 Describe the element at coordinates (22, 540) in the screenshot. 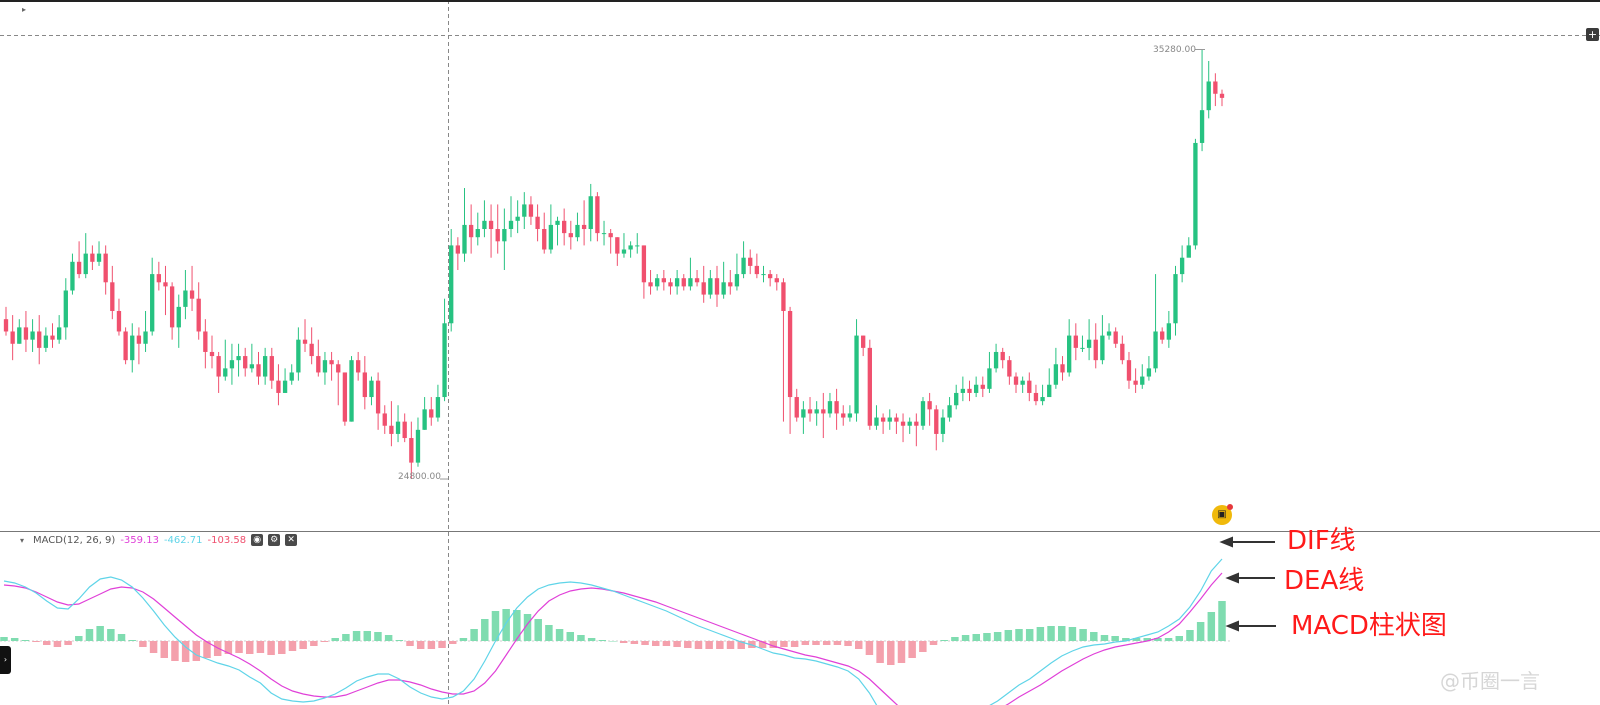

I see `chevron-down-icon: ▾` at that location.